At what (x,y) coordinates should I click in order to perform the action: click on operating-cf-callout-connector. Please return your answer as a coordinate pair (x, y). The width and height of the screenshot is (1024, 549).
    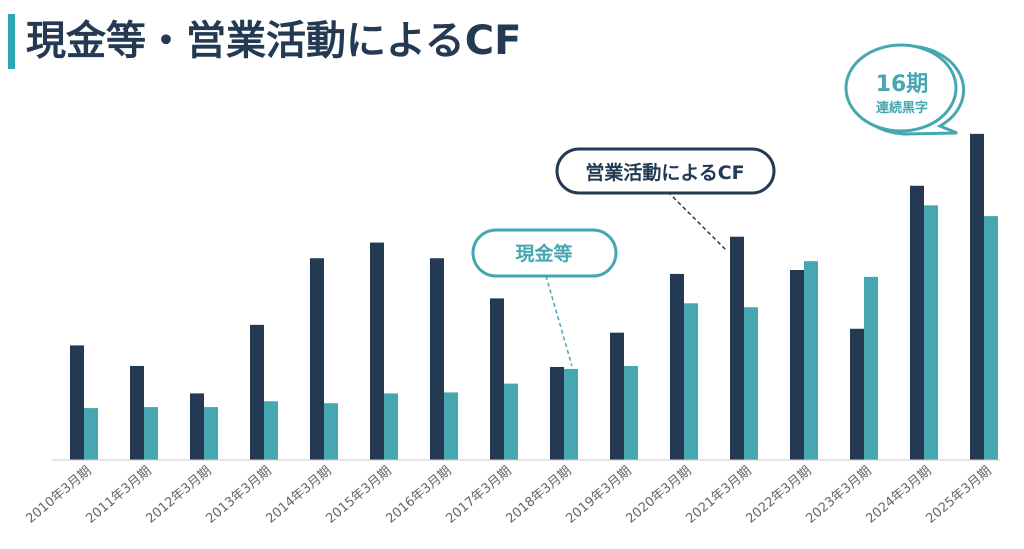
    Looking at the image, I should click on (697, 221).